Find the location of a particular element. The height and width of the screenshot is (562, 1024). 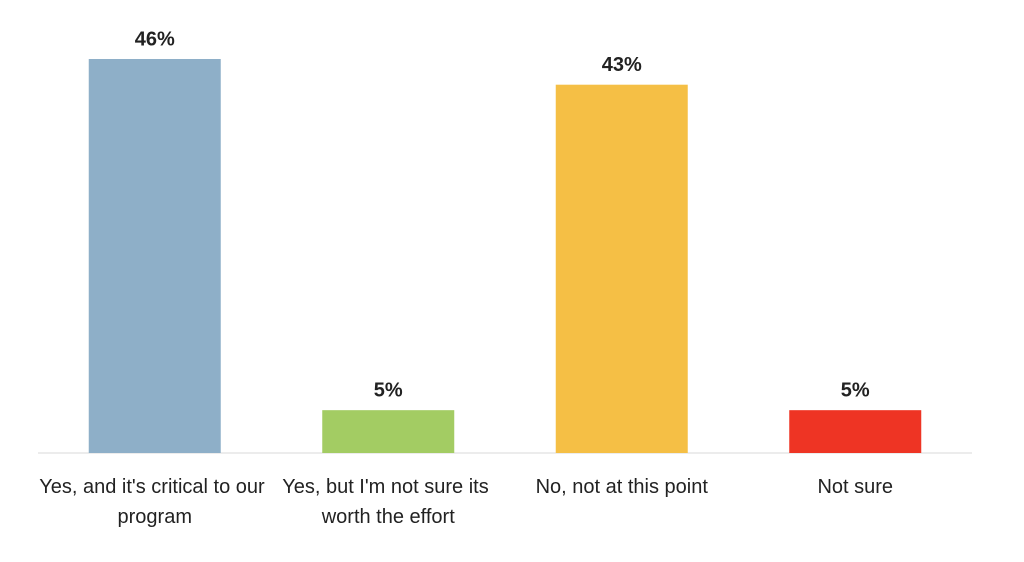

value-label: 43% is located at coordinates (622, 65).